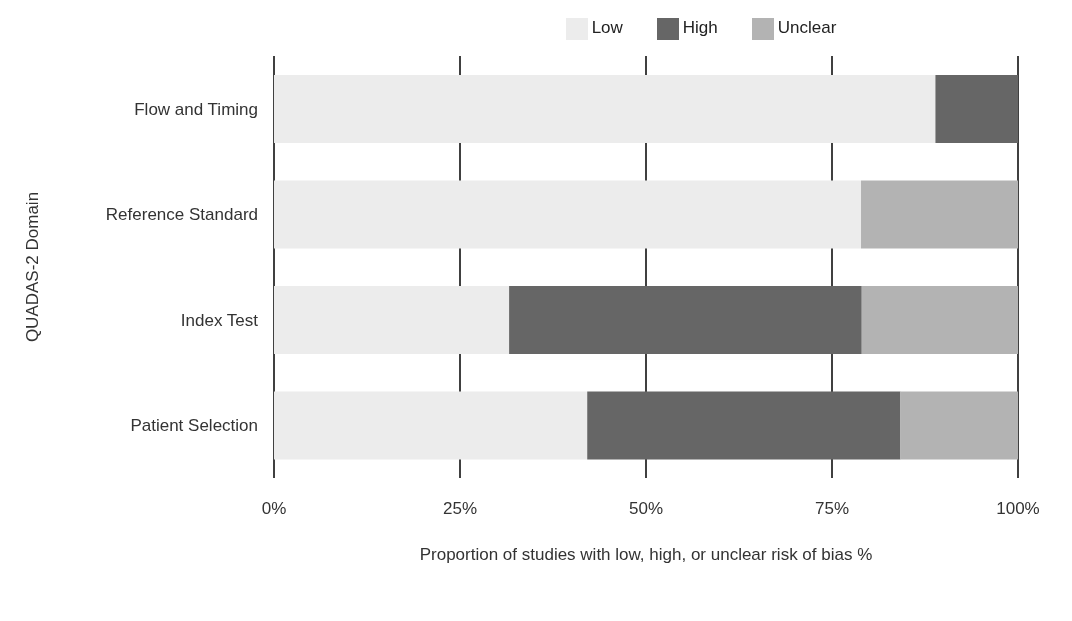  I want to click on legend-label: Unclear, so click(807, 28).